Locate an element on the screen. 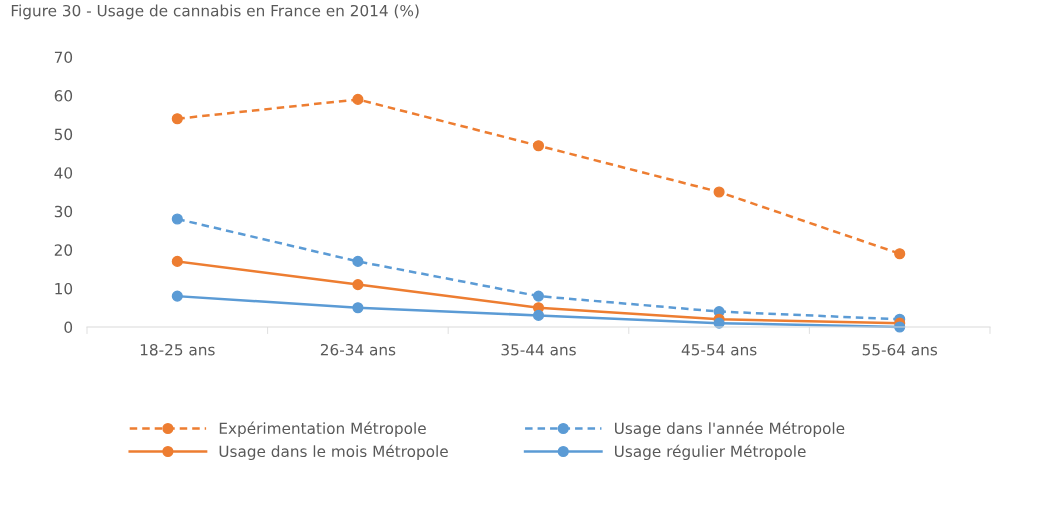  legend-label: Usage dans l'année Métropole is located at coordinates (730, 429).